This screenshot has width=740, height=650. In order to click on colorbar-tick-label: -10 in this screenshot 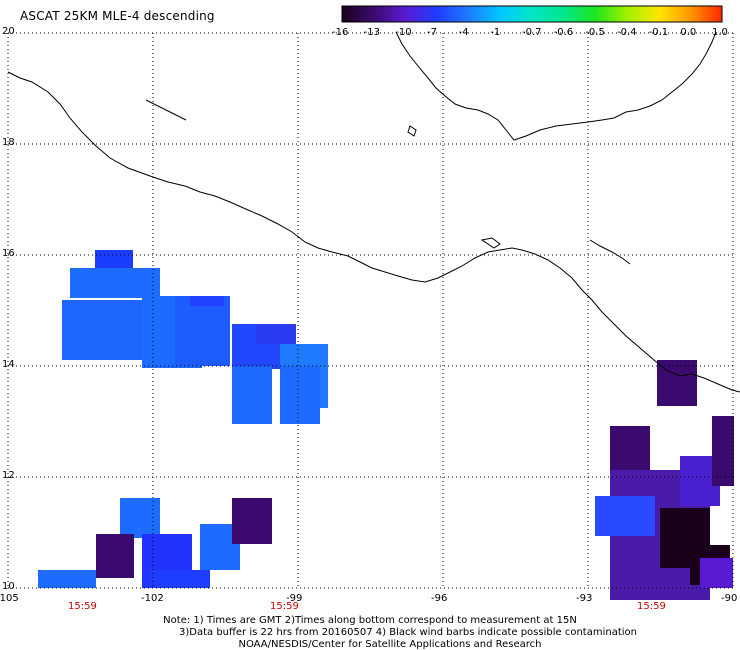, I will do `click(403, 32)`.